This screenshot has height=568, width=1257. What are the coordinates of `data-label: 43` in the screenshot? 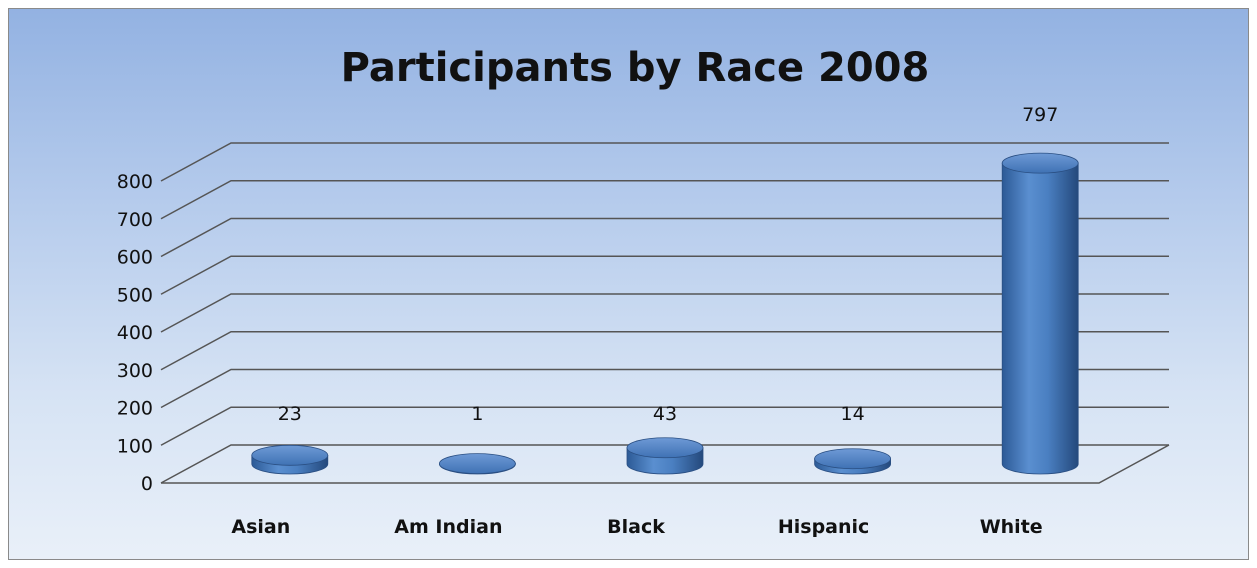 It's located at (665, 414).